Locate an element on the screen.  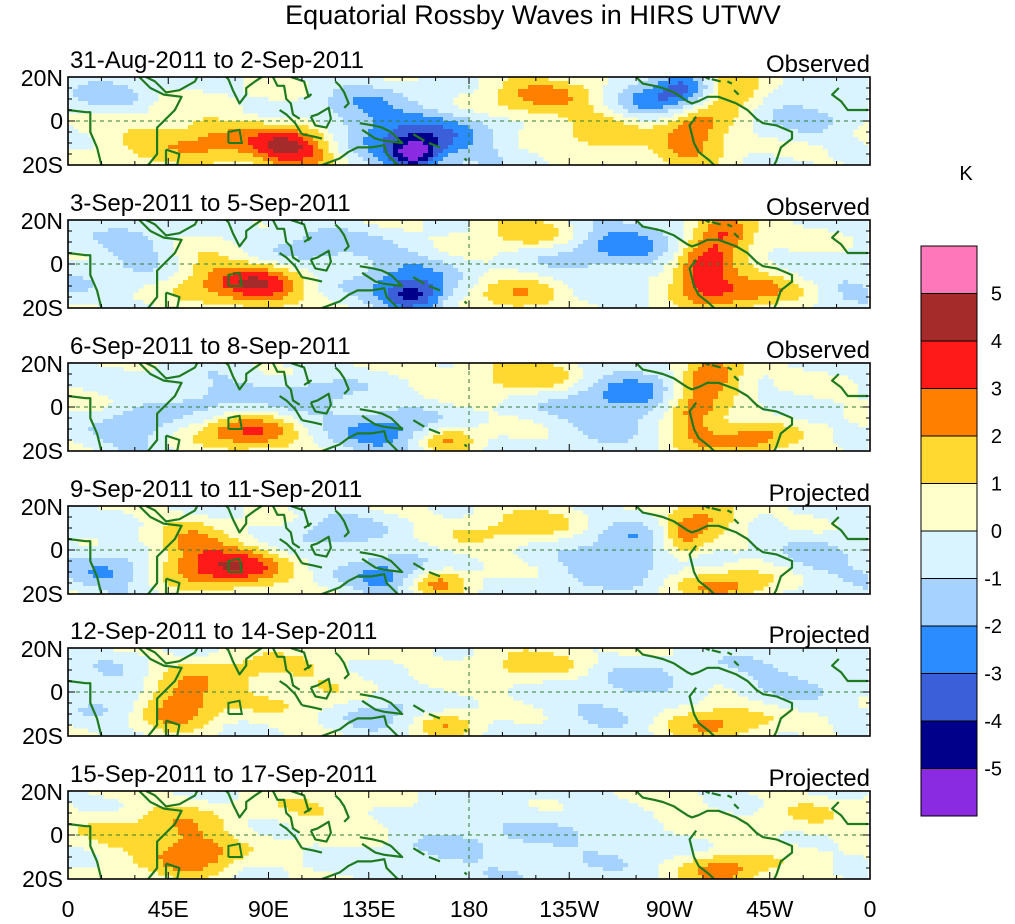
colorbar-units: K is located at coordinates (966, 174).